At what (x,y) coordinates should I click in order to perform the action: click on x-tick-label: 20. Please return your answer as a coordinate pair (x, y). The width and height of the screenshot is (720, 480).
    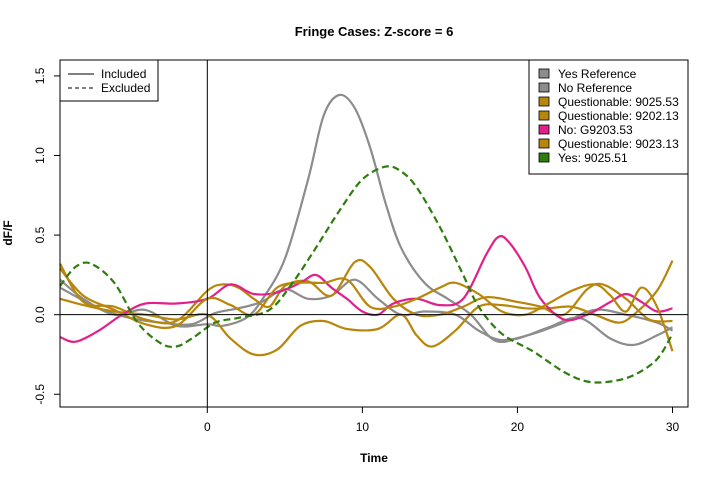
    Looking at the image, I should click on (518, 427).